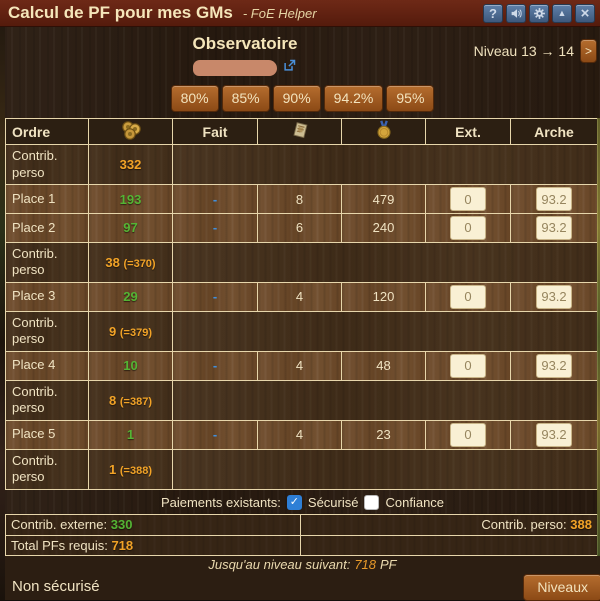 The height and width of the screenshot is (601, 600). What do you see at coordinates (581, 525) in the screenshot?
I see `perso-contrib-value: 388` at bounding box center [581, 525].